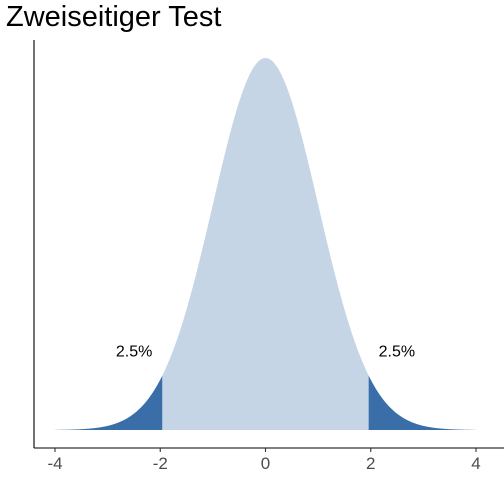  I want to click on region-left-tail, so click(109, 402).